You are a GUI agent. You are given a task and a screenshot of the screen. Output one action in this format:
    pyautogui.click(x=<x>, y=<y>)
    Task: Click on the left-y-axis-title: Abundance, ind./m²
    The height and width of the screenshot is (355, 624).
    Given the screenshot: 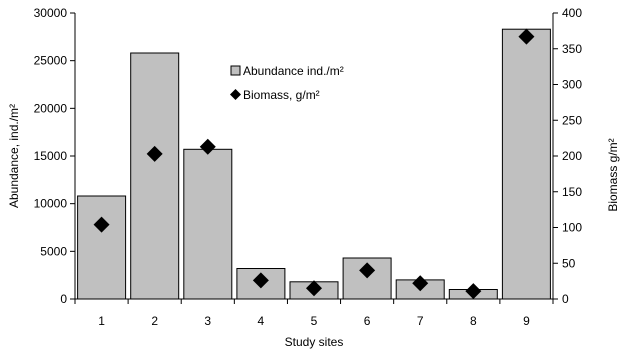 What is the action you would take?
    pyautogui.click(x=14, y=156)
    